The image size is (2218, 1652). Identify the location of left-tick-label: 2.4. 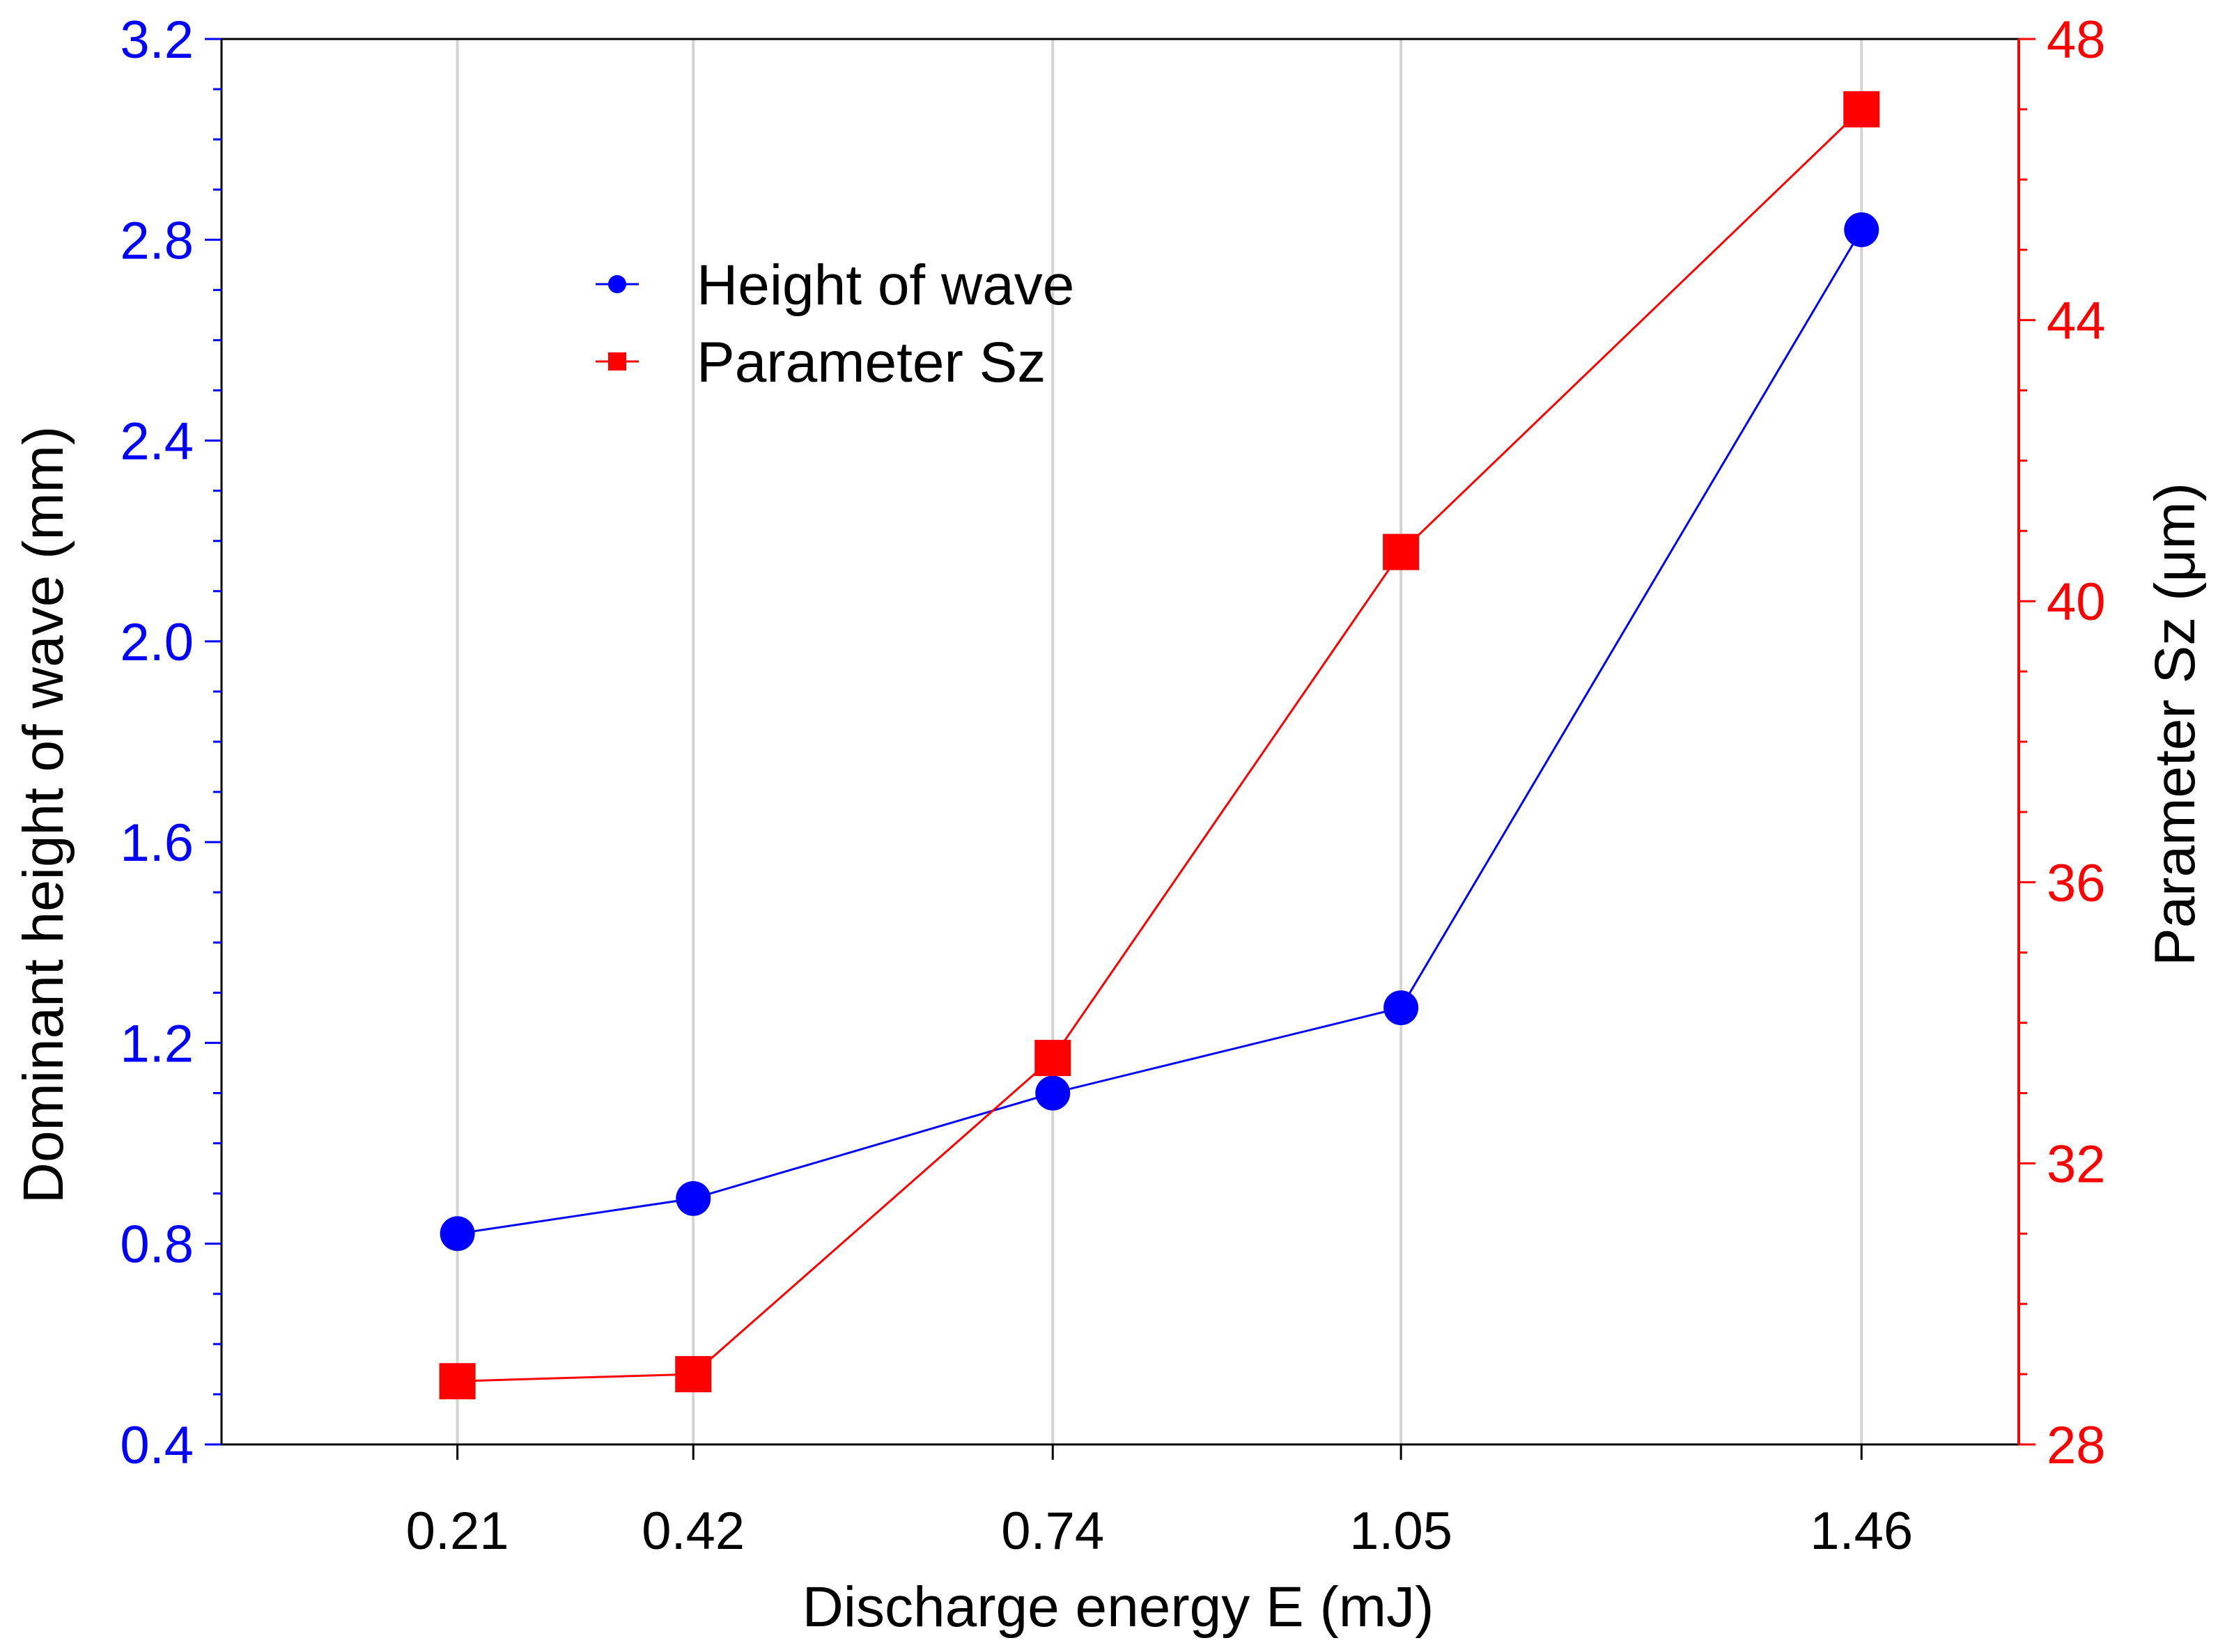
(157, 442).